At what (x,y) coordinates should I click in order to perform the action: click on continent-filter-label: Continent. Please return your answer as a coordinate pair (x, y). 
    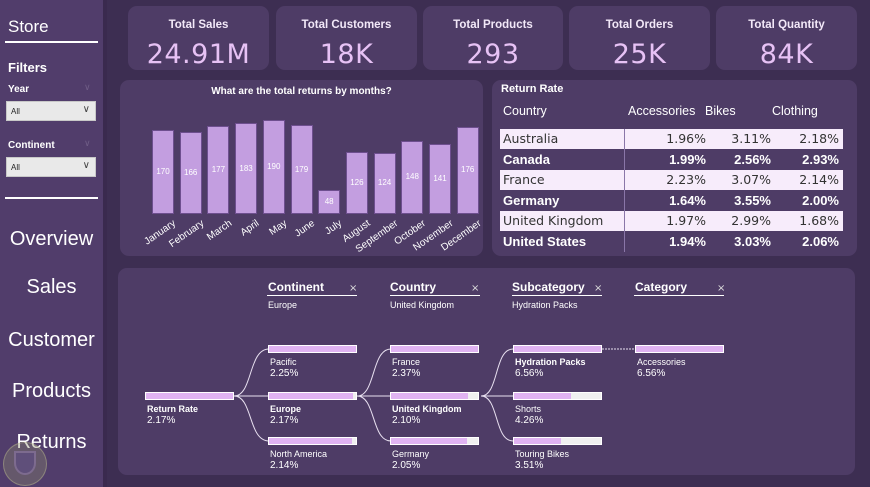
    Looking at the image, I should click on (31, 145).